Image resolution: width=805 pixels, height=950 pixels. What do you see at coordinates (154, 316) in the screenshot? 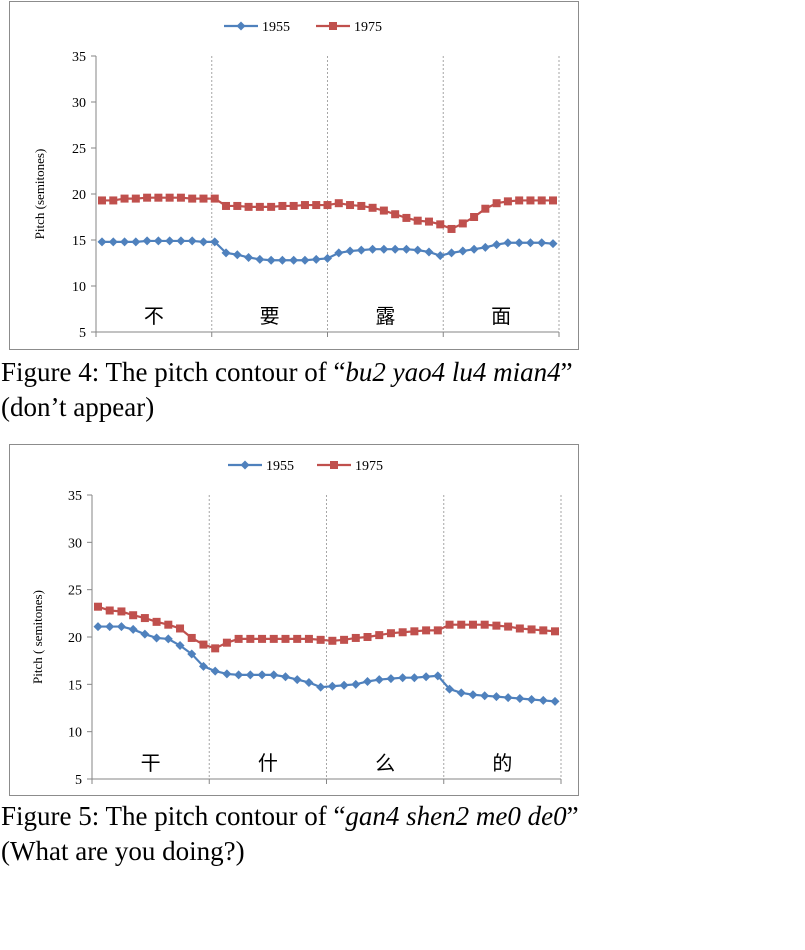
I see `syllable-label: 不` at bounding box center [154, 316].